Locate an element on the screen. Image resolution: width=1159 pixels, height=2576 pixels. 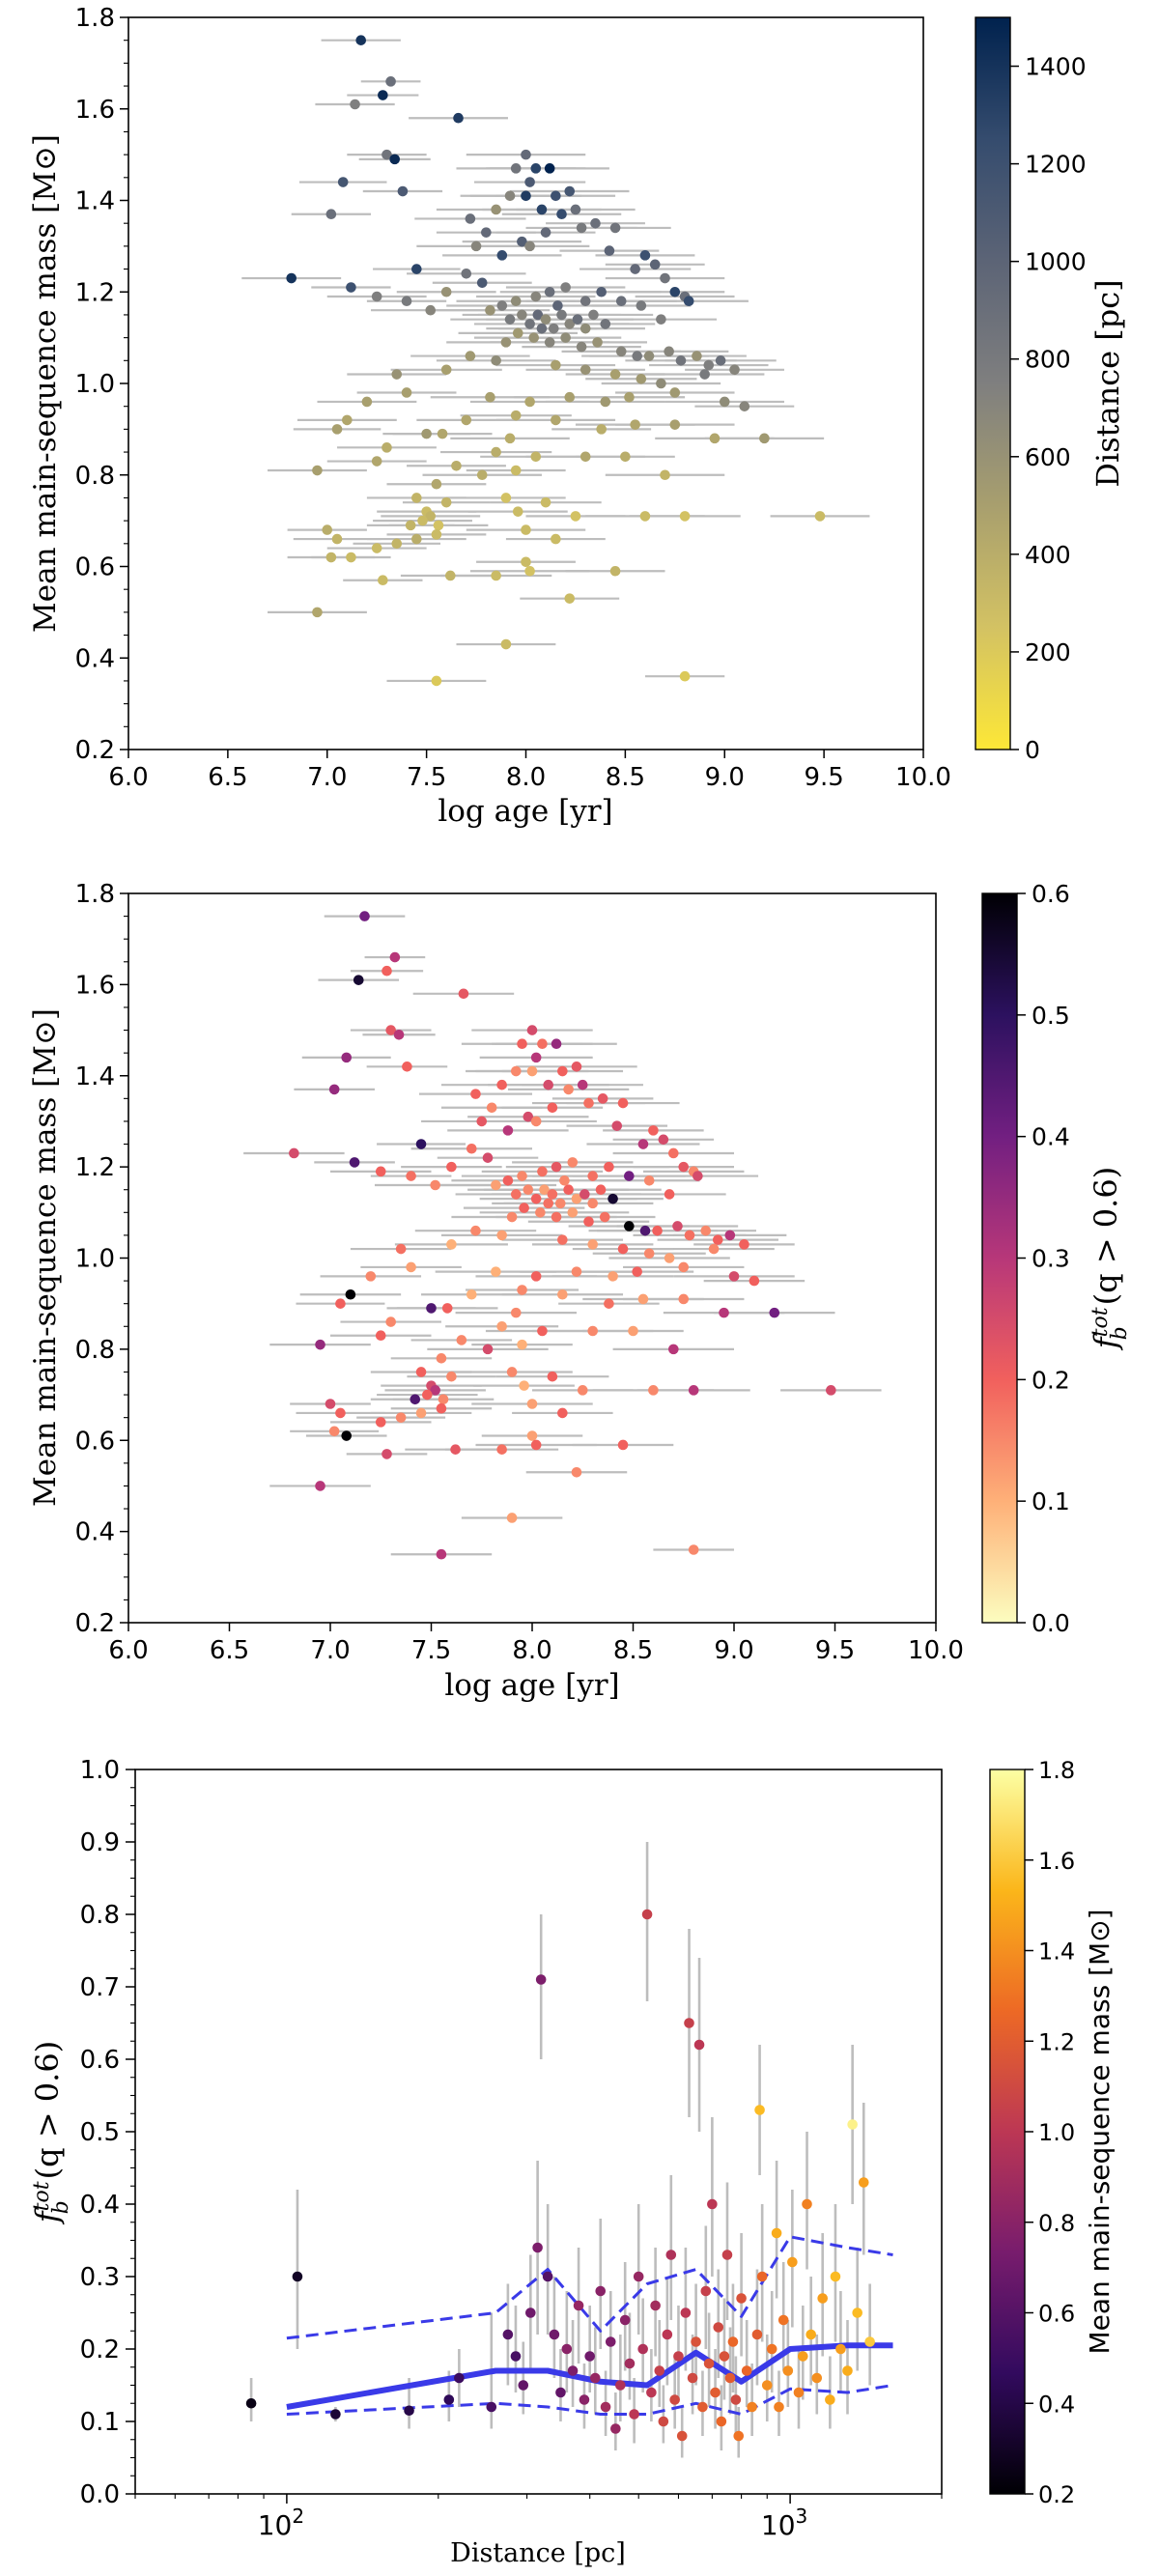
y-tick-label: 0.4 is located at coordinates (95, 658).